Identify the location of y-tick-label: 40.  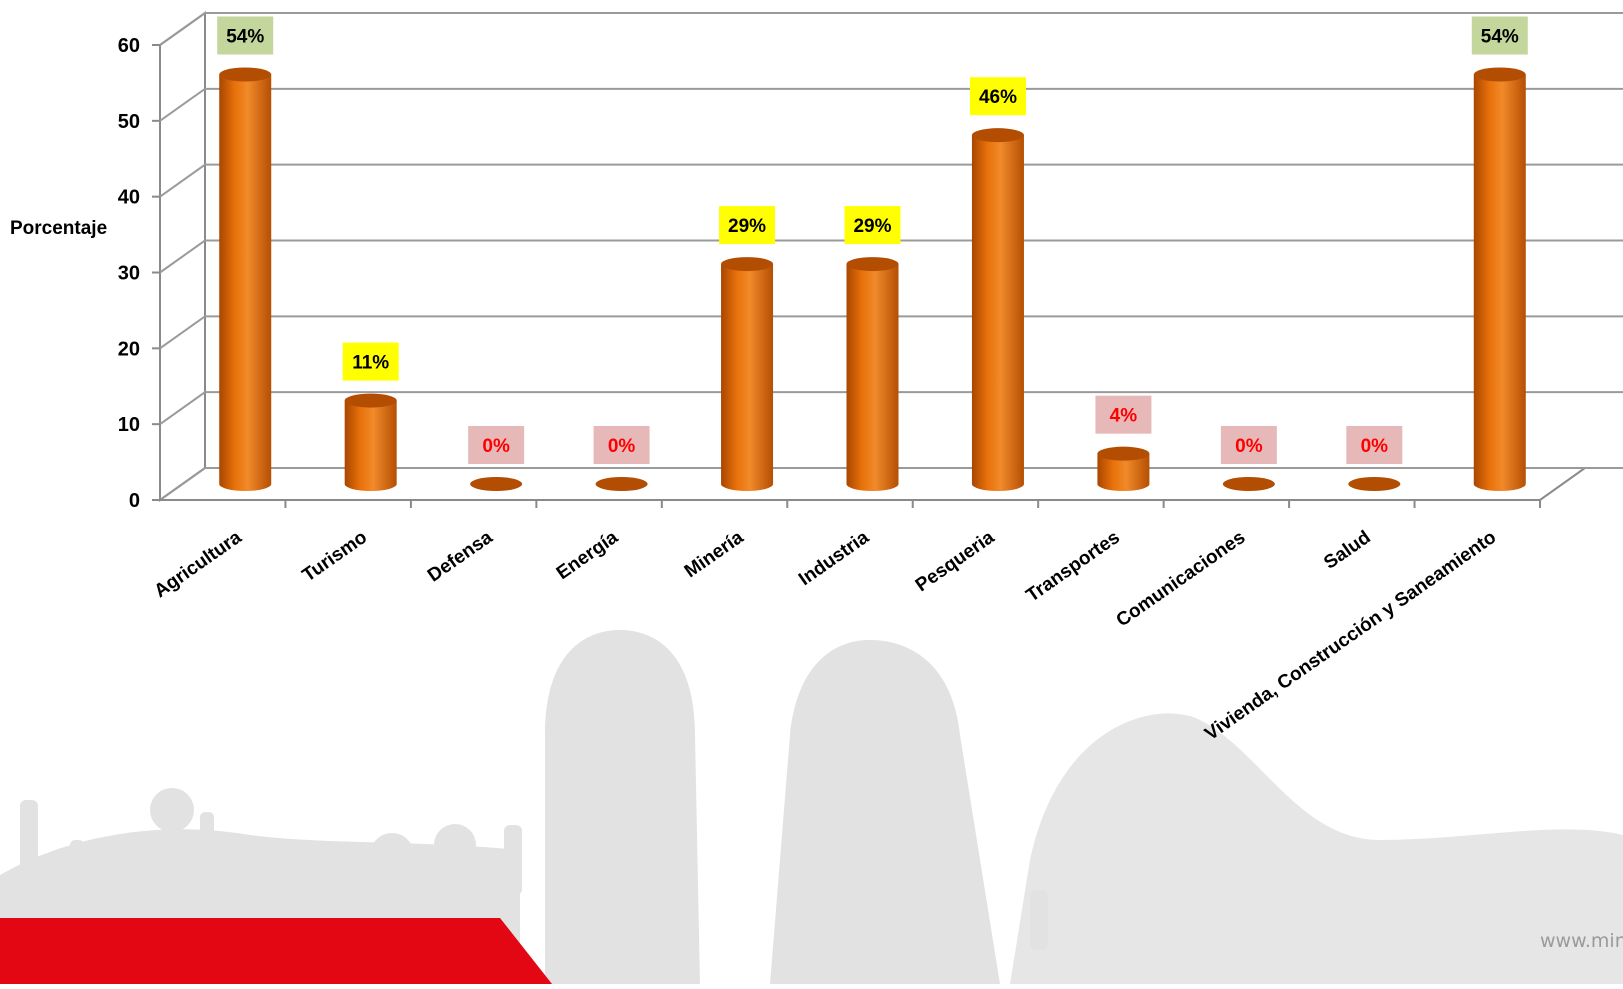
(129, 198).